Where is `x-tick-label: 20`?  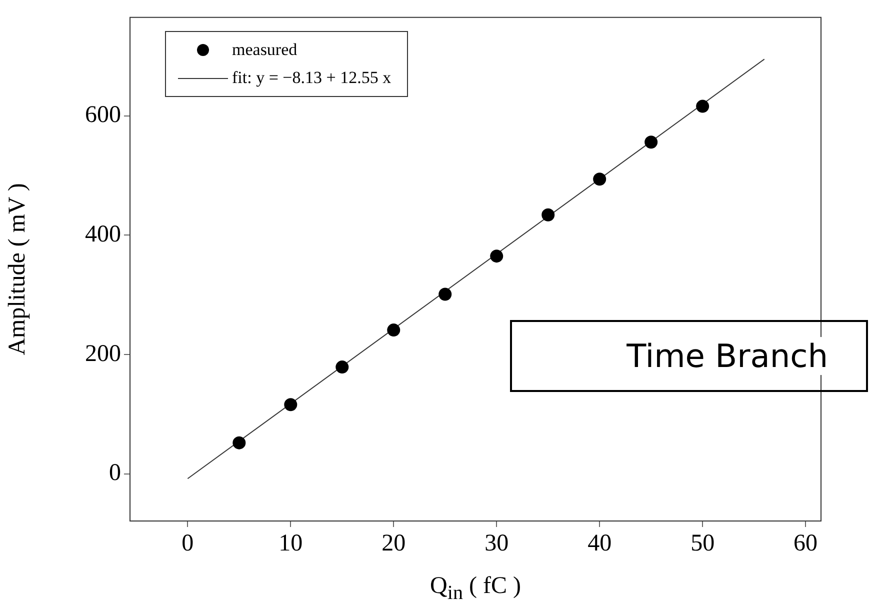
x-tick-label: 20 is located at coordinates (394, 543).